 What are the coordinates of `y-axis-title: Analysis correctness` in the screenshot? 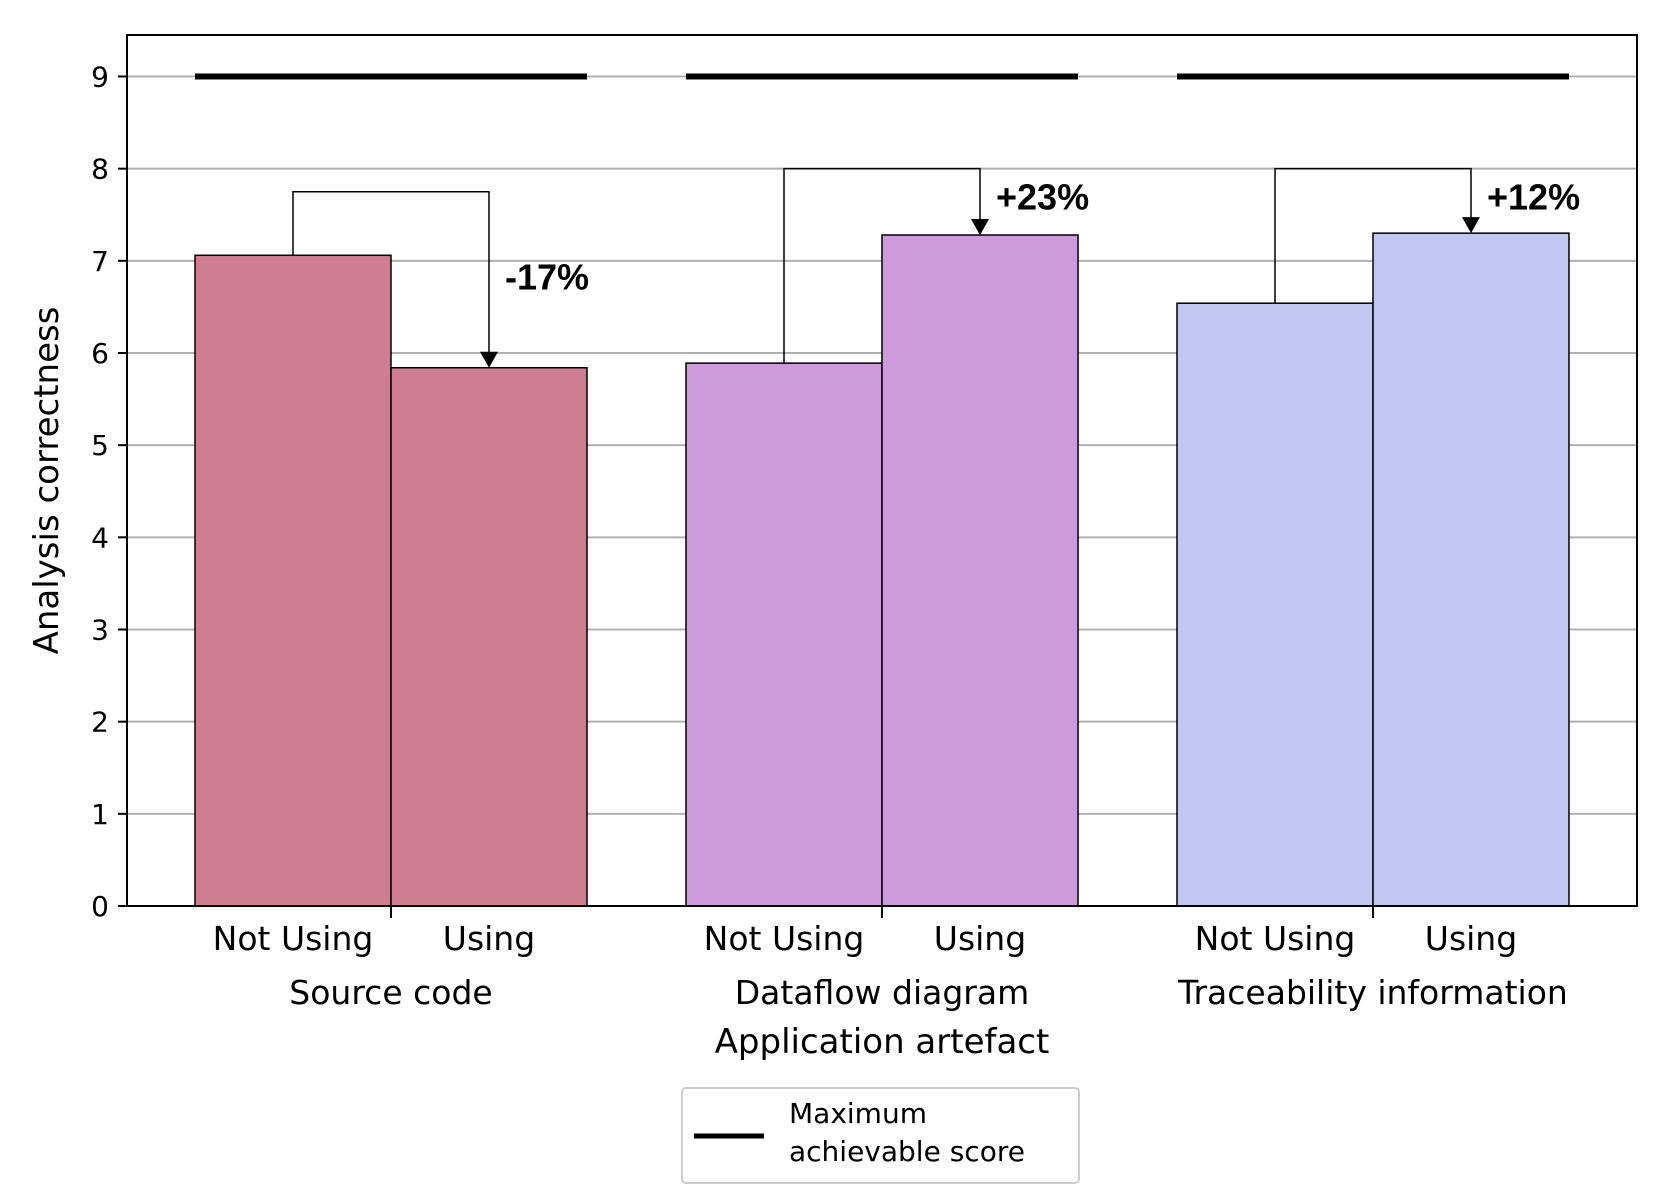 It's located at (47, 481).